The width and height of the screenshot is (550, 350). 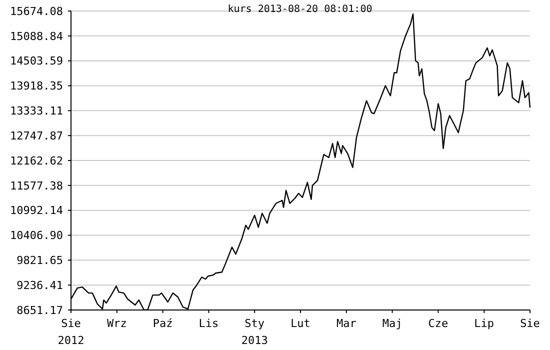 I want to click on x-tick-label: Maj, so click(x=392, y=323).